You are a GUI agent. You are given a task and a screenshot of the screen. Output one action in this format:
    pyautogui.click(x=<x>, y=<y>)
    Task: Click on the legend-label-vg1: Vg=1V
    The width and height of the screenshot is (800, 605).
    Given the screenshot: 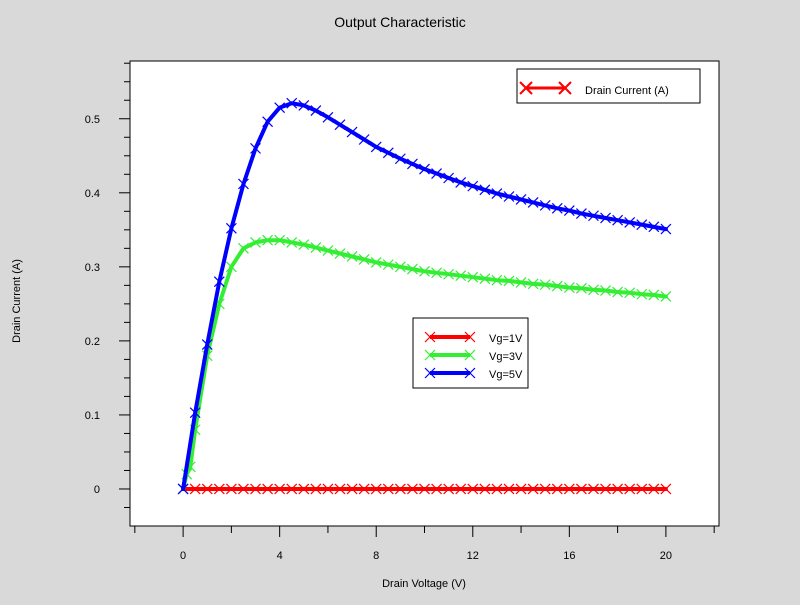 What is the action you would take?
    pyautogui.click(x=506, y=339)
    